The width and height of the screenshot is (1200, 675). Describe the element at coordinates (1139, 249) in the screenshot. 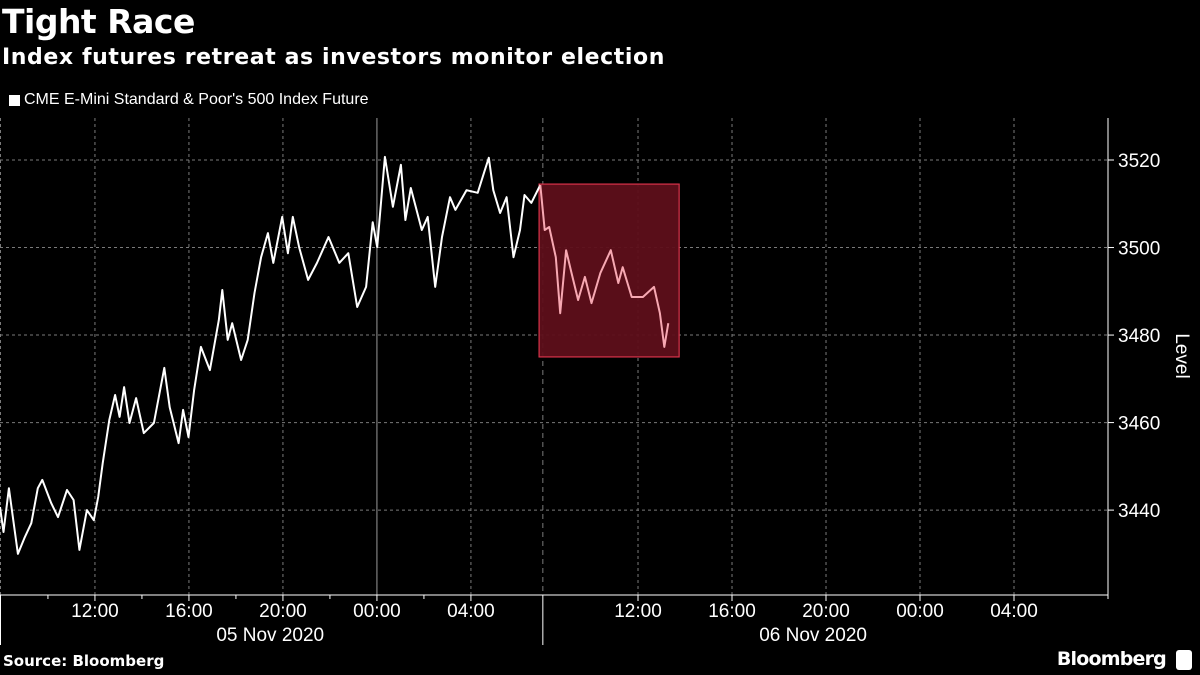

I see `y-tick-label: 3500` at that location.